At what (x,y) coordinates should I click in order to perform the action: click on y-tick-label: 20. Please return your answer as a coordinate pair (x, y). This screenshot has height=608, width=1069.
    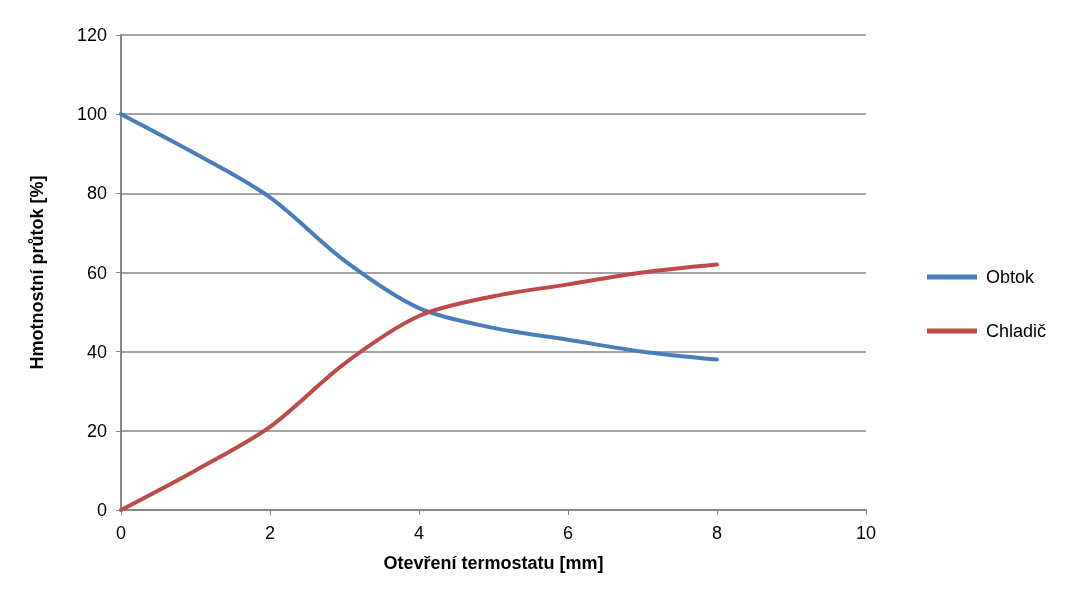
    Looking at the image, I should click on (96, 430).